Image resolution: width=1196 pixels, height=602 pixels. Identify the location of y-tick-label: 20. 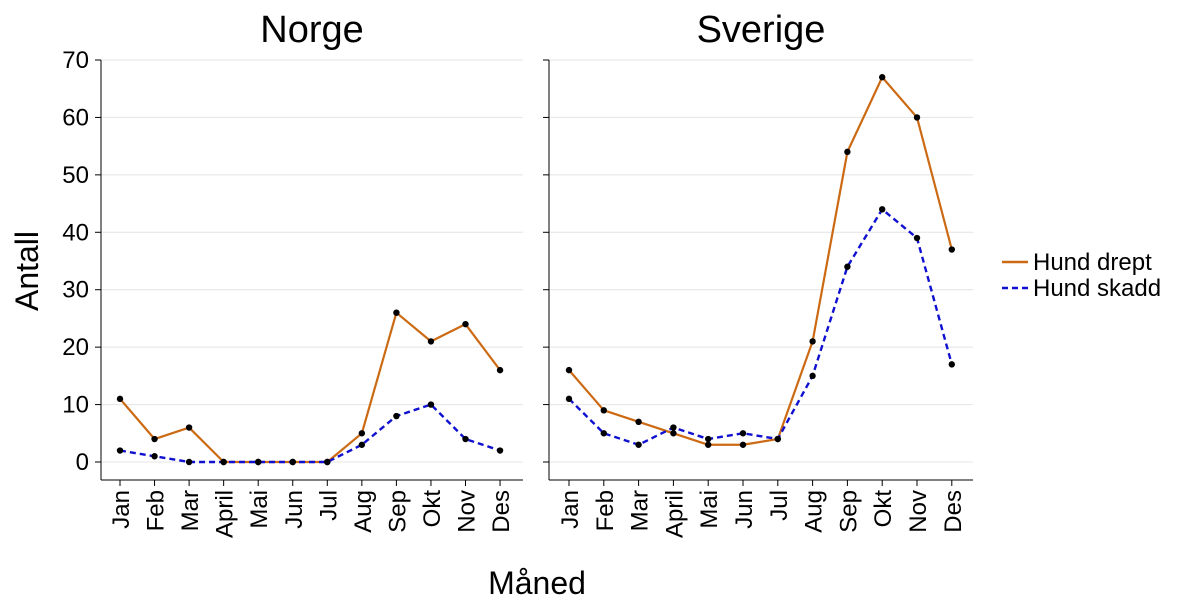
(75, 347).